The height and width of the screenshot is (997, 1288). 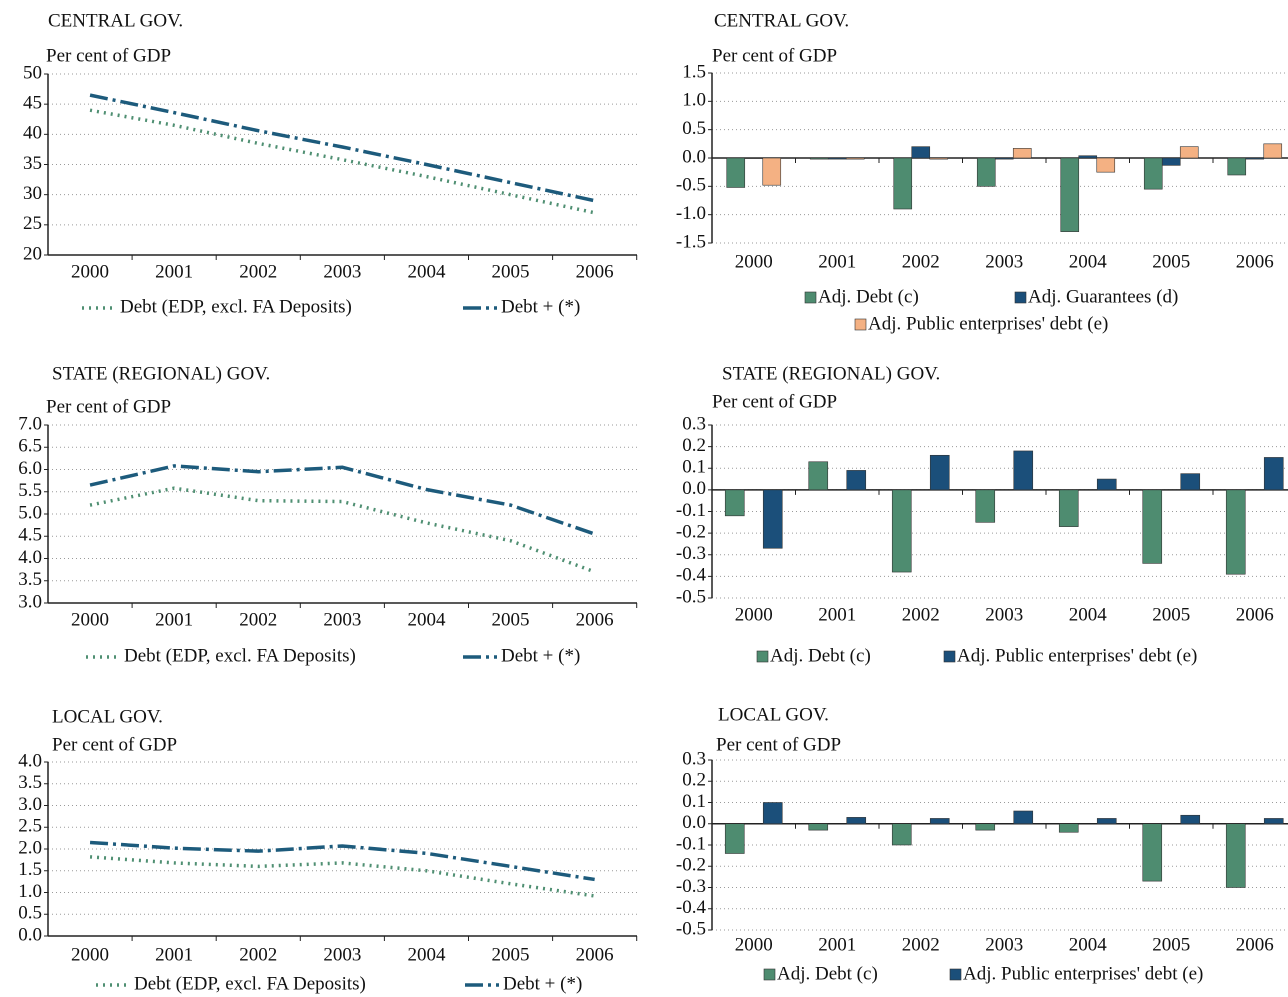 What do you see at coordinates (30, 490) in the screenshot?
I see `y-tick-label: 5.5` at bounding box center [30, 490].